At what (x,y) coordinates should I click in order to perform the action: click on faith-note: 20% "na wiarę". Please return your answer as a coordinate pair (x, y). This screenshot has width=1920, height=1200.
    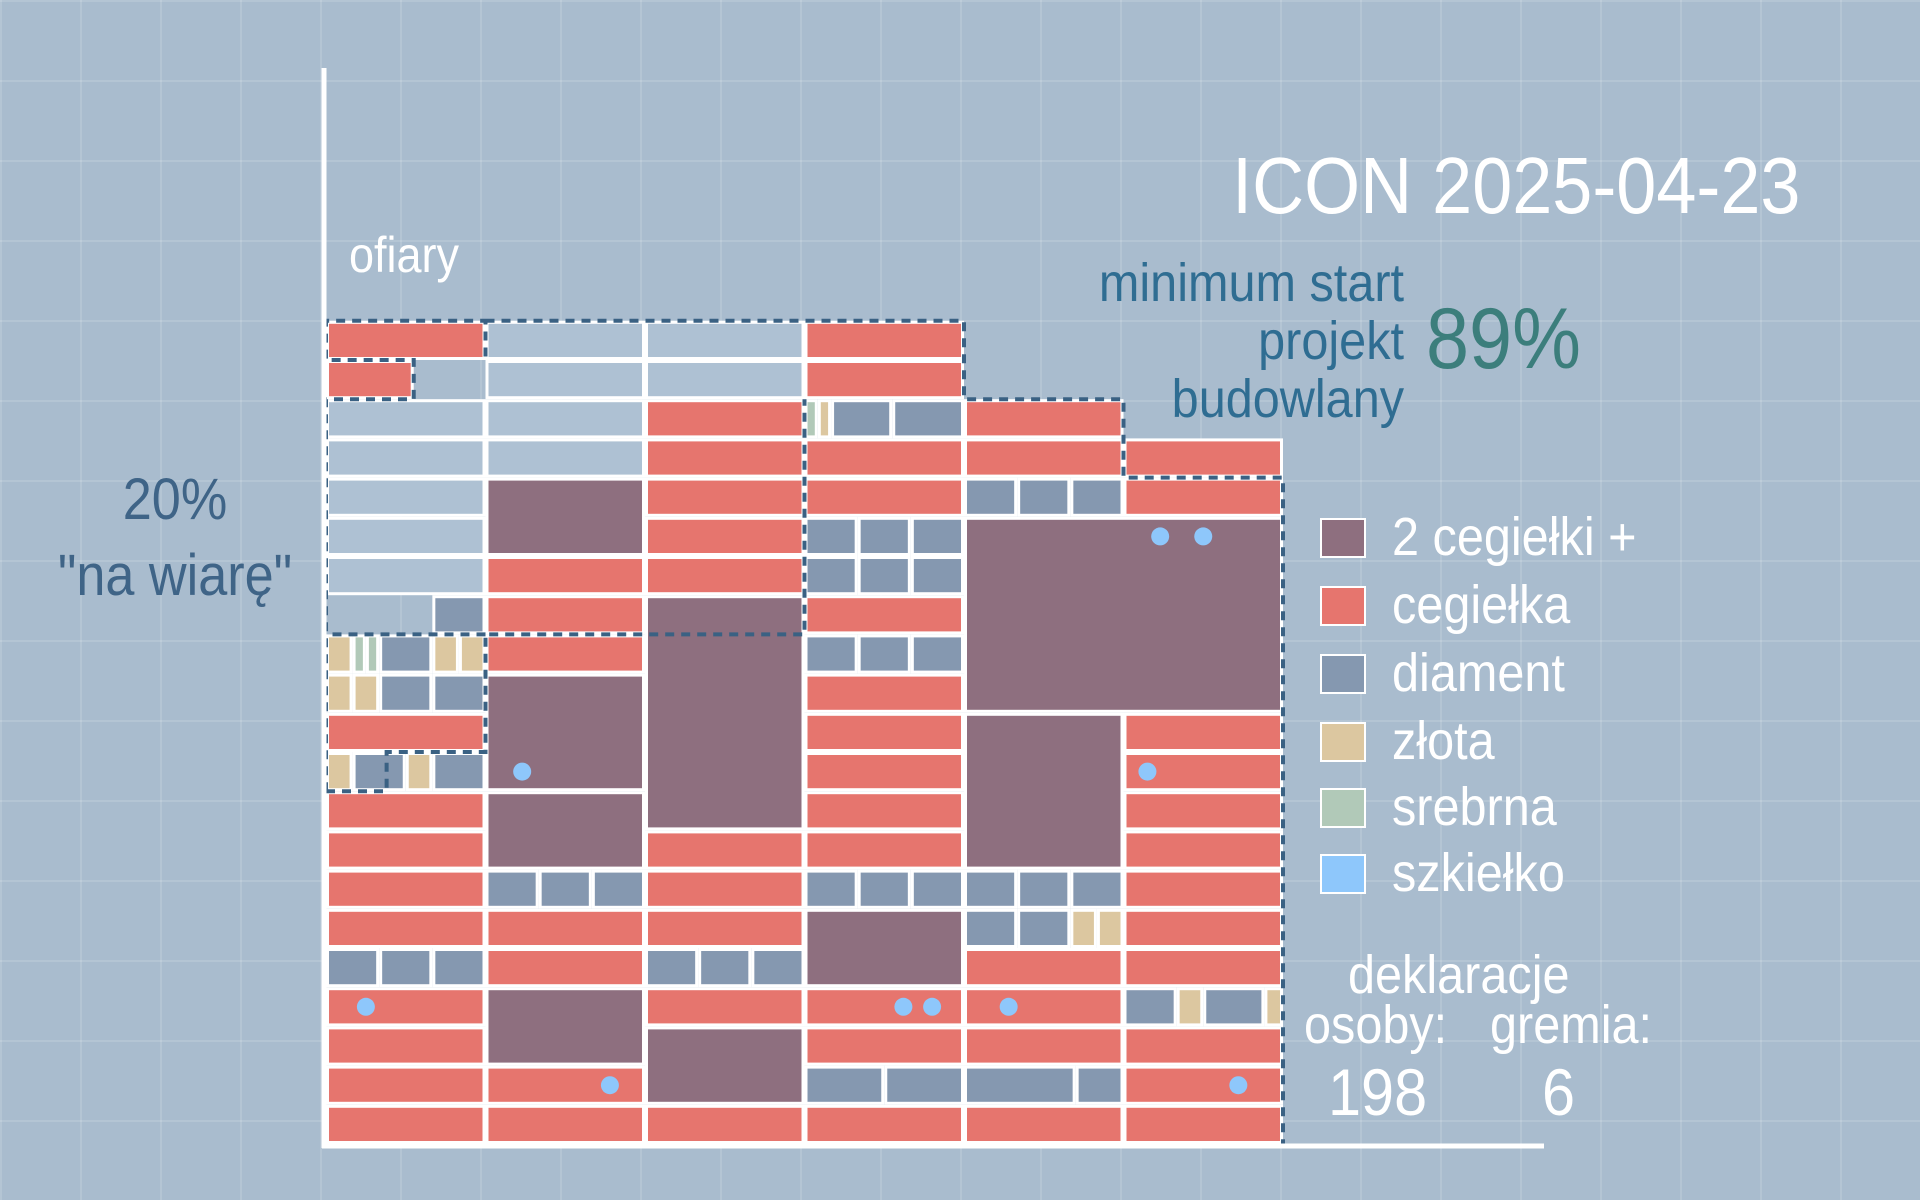
    Looking at the image, I should click on (175, 538).